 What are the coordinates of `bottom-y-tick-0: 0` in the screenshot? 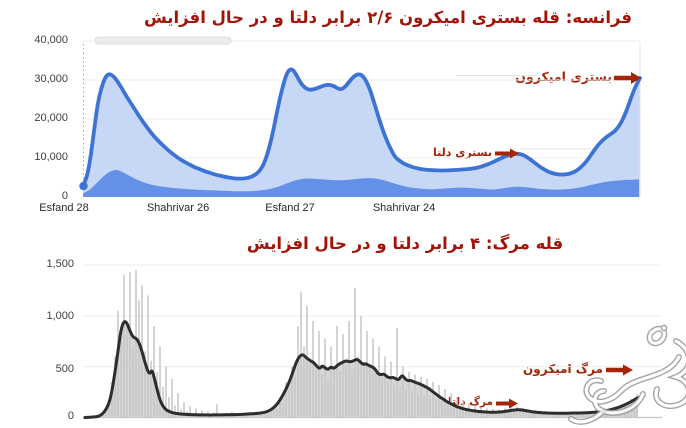 It's located at (70, 416).